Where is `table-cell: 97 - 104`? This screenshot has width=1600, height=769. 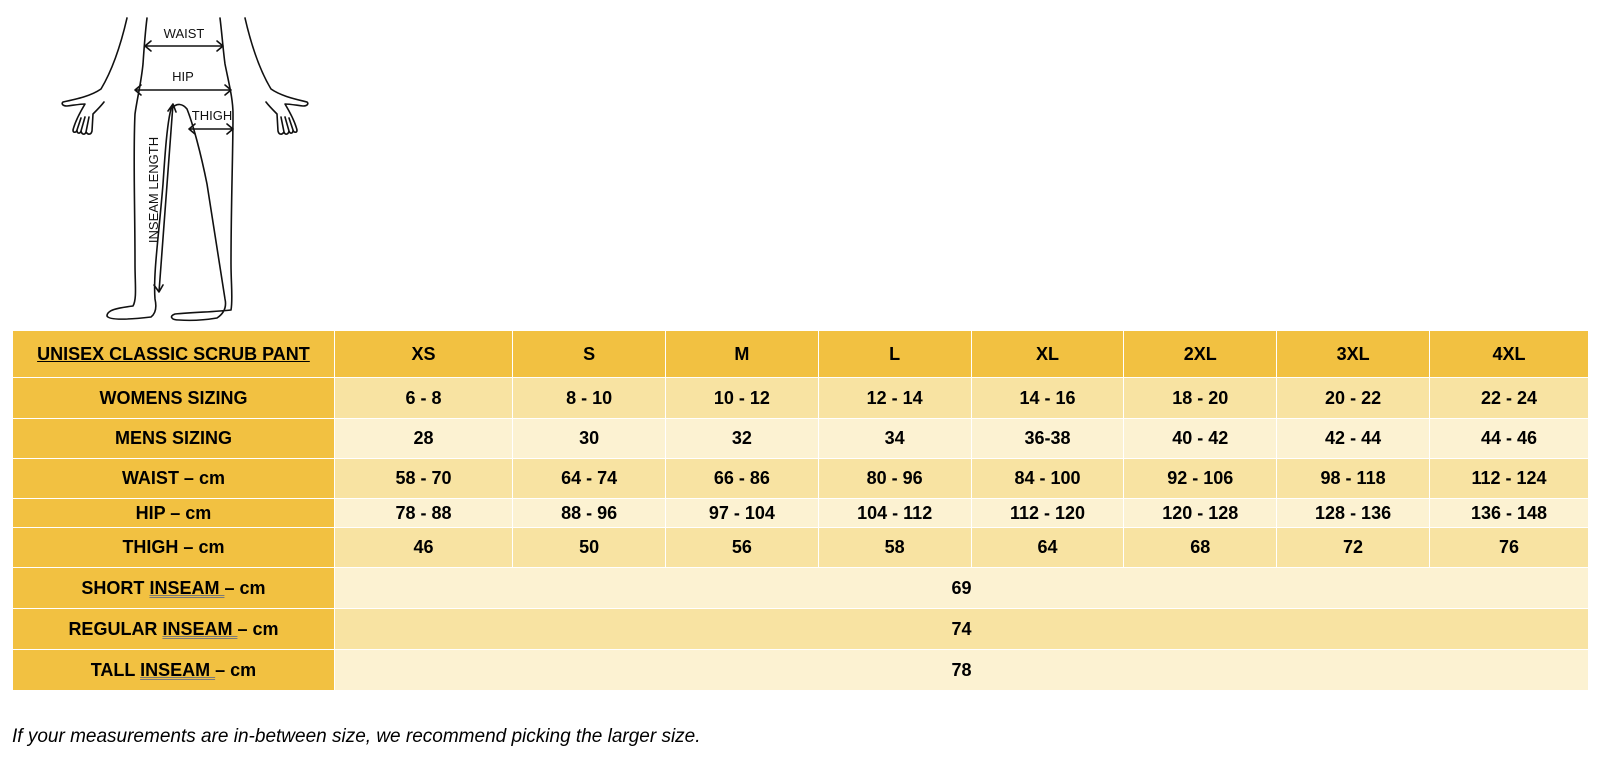 table-cell: 97 - 104 is located at coordinates (741, 513).